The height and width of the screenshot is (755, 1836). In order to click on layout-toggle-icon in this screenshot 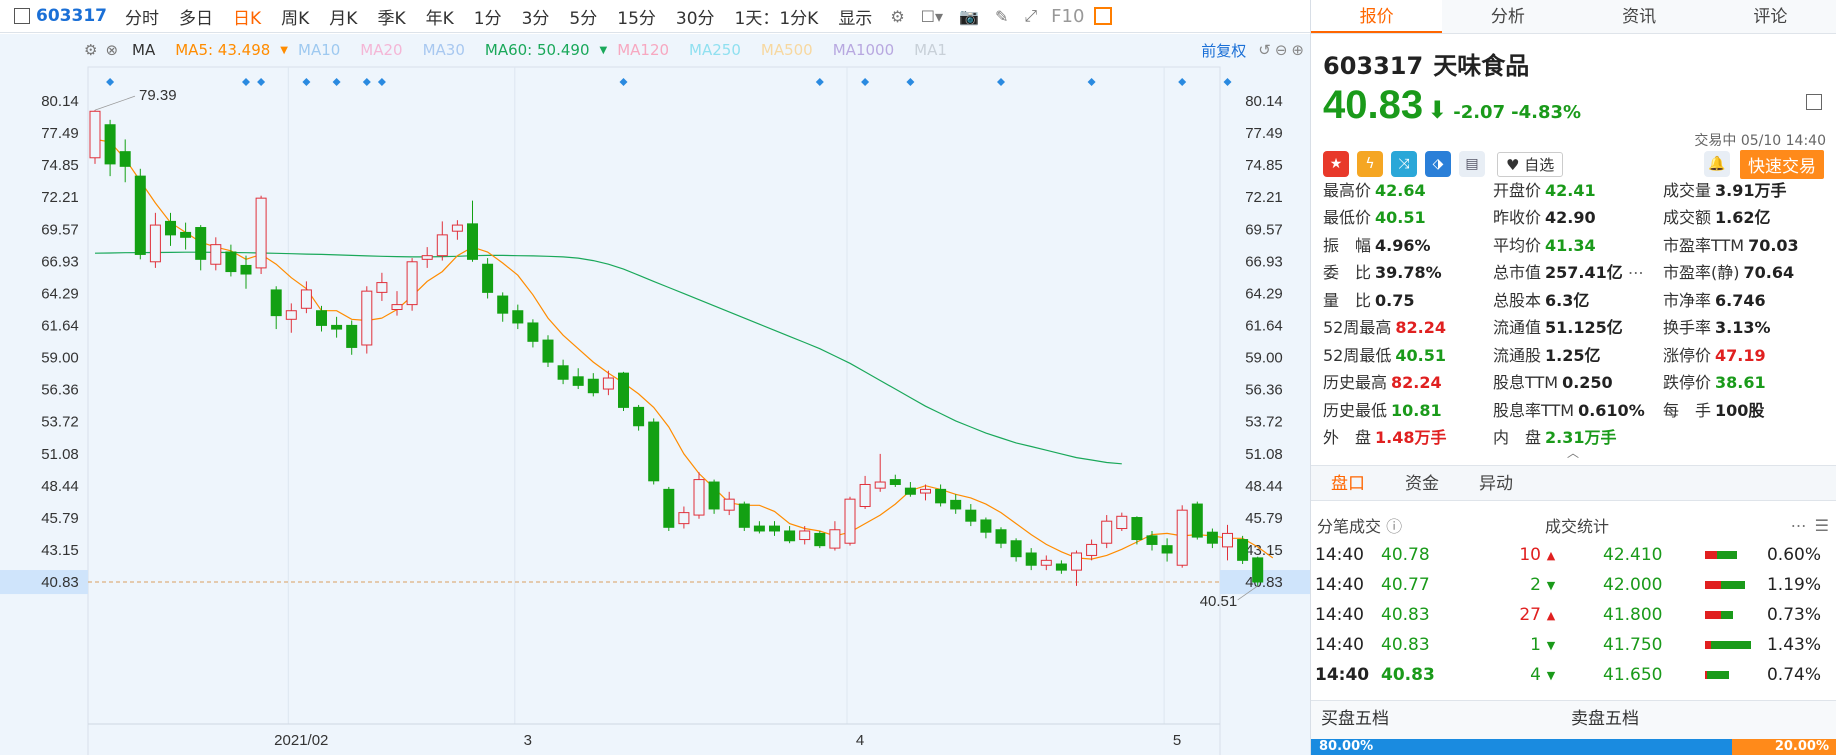, I will do `click(22, 16)`.